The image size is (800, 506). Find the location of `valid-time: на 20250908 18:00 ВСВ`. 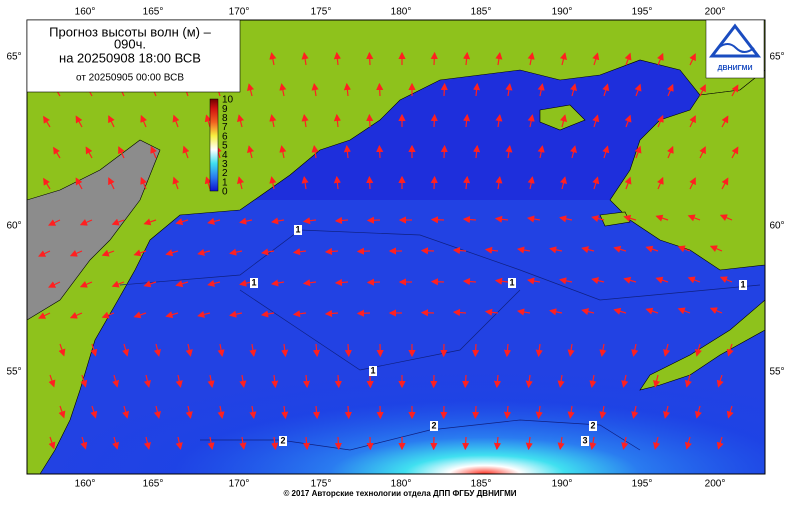

valid-time: на 20250908 18:00 ВСВ is located at coordinates (130, 57).